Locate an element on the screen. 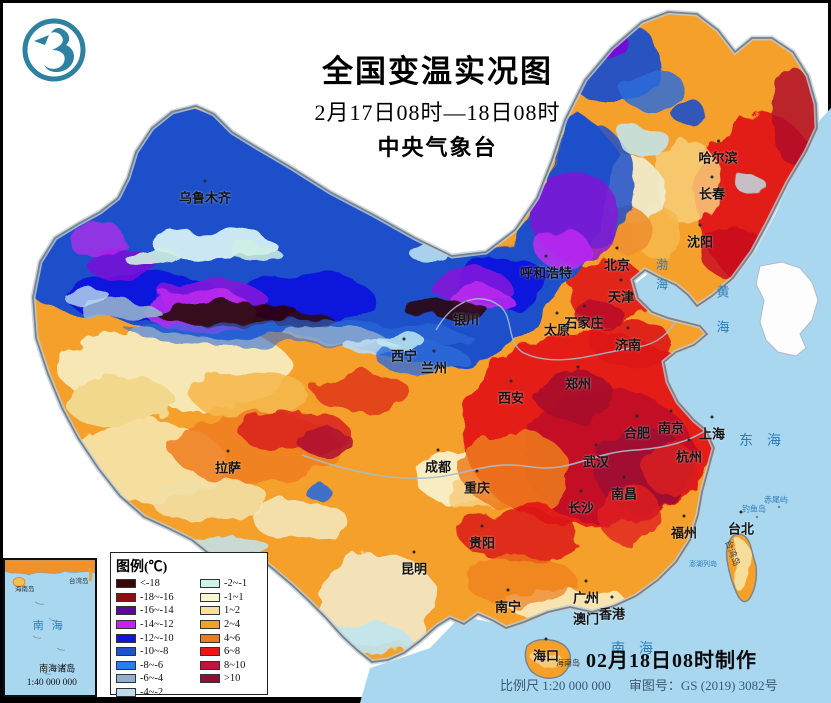 The height and width of the screenshot is (703, 831). legend-item: 1~2 is located at coordinates (231, 611).